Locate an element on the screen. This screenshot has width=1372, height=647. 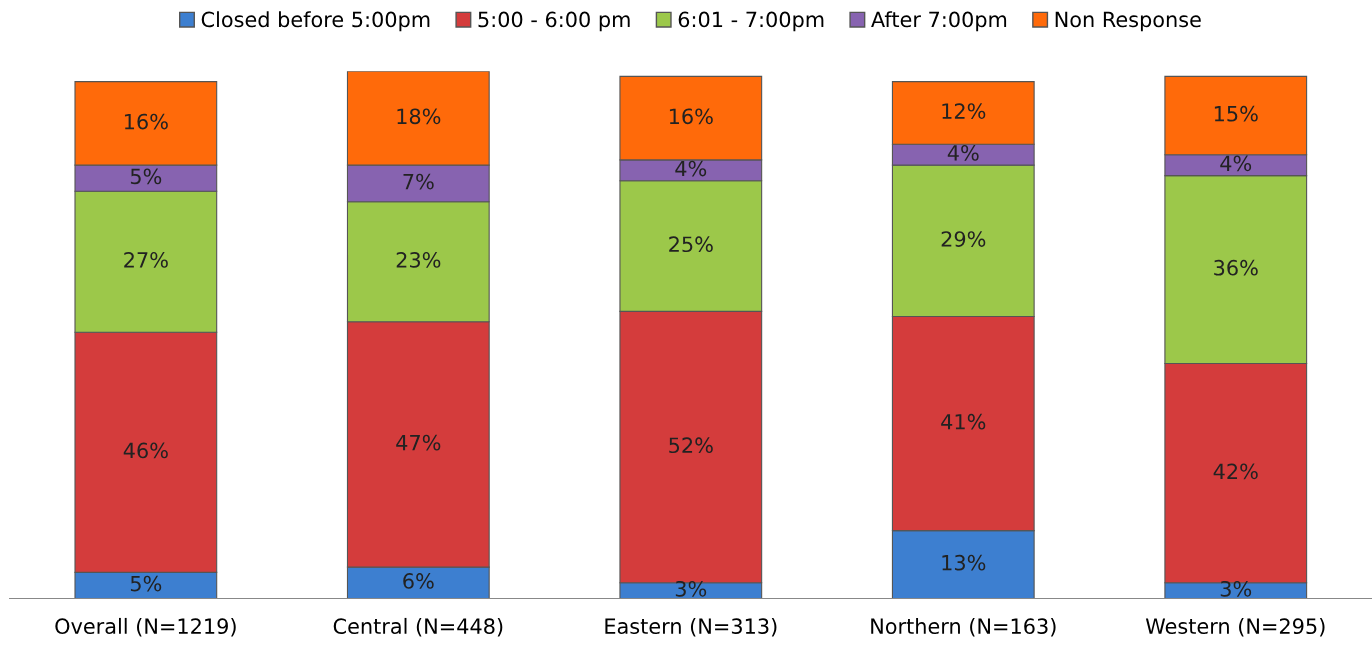
data-label: 36% is located at coordinates (1236, 267).